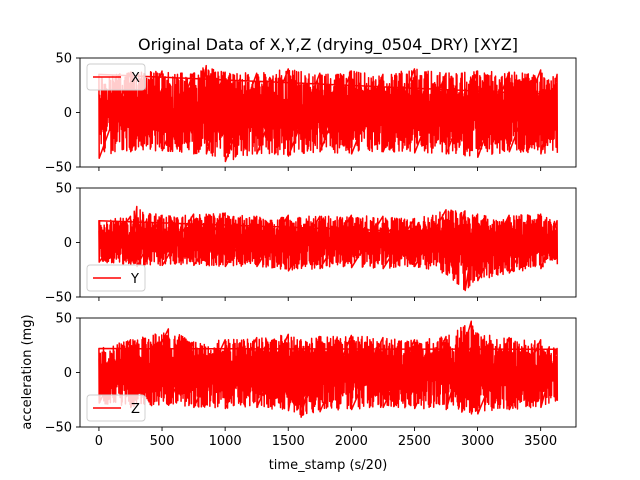 This screenshot has width=640, height=480. Describe the element at coordinates (116, 278) in the screenshot. I see `legend-y: Y` at that location.